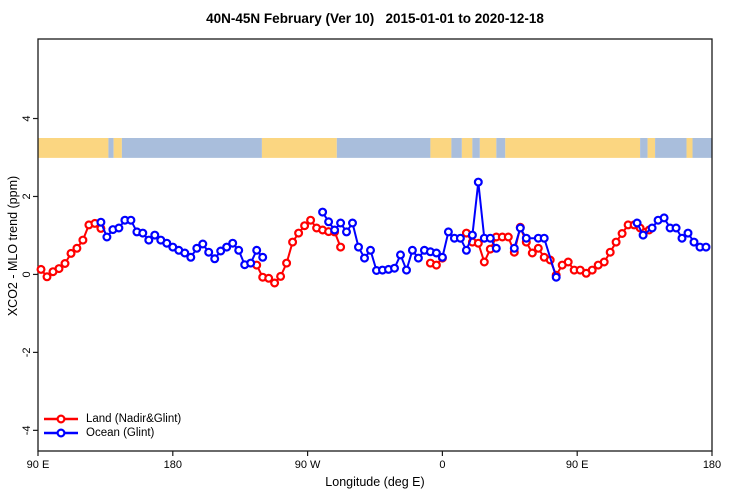  I want to click on ocean-line-marker-icon, so click(61, 433).